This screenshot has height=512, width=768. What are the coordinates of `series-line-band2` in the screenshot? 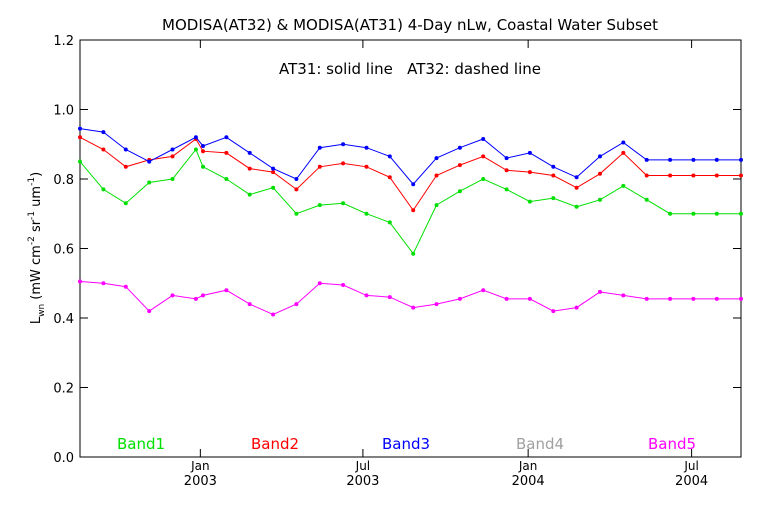 It's located at (410, 174).